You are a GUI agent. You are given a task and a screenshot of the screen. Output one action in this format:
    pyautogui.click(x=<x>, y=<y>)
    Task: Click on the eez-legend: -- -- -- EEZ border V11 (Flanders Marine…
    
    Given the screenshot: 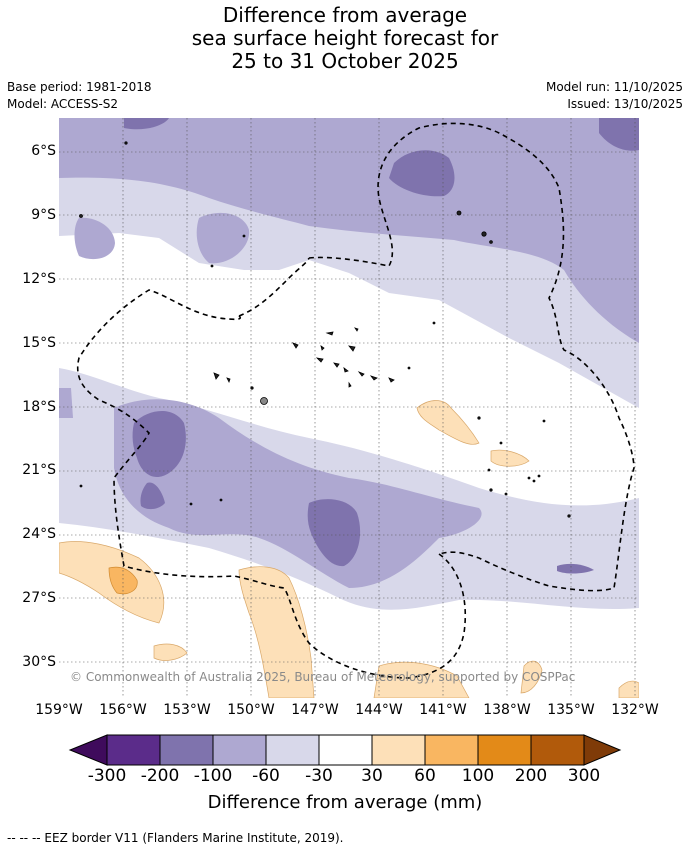 What is the action you would take?
    pyautogui.click(x=175, y=838)
    